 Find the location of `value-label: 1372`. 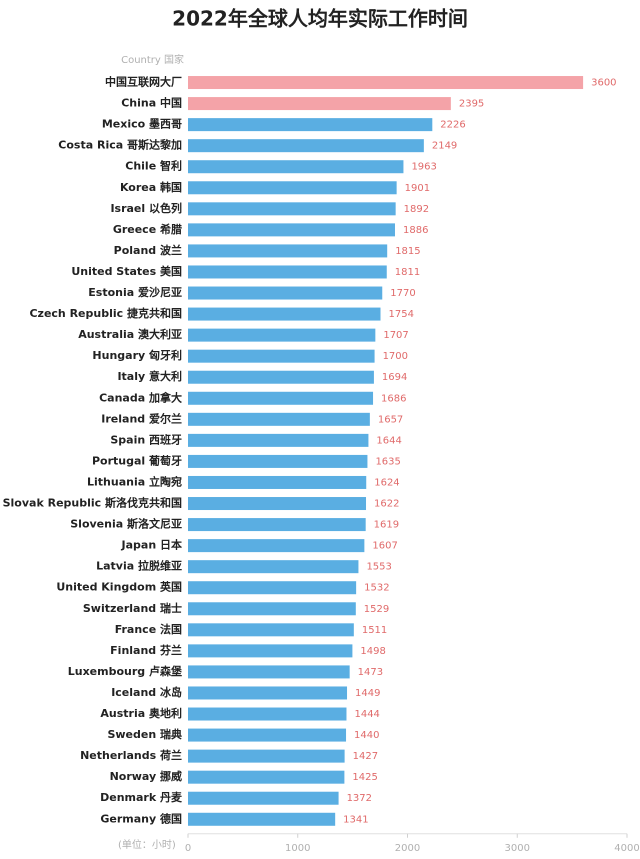

value-label: 1372 is located at coordinates (359, 798).